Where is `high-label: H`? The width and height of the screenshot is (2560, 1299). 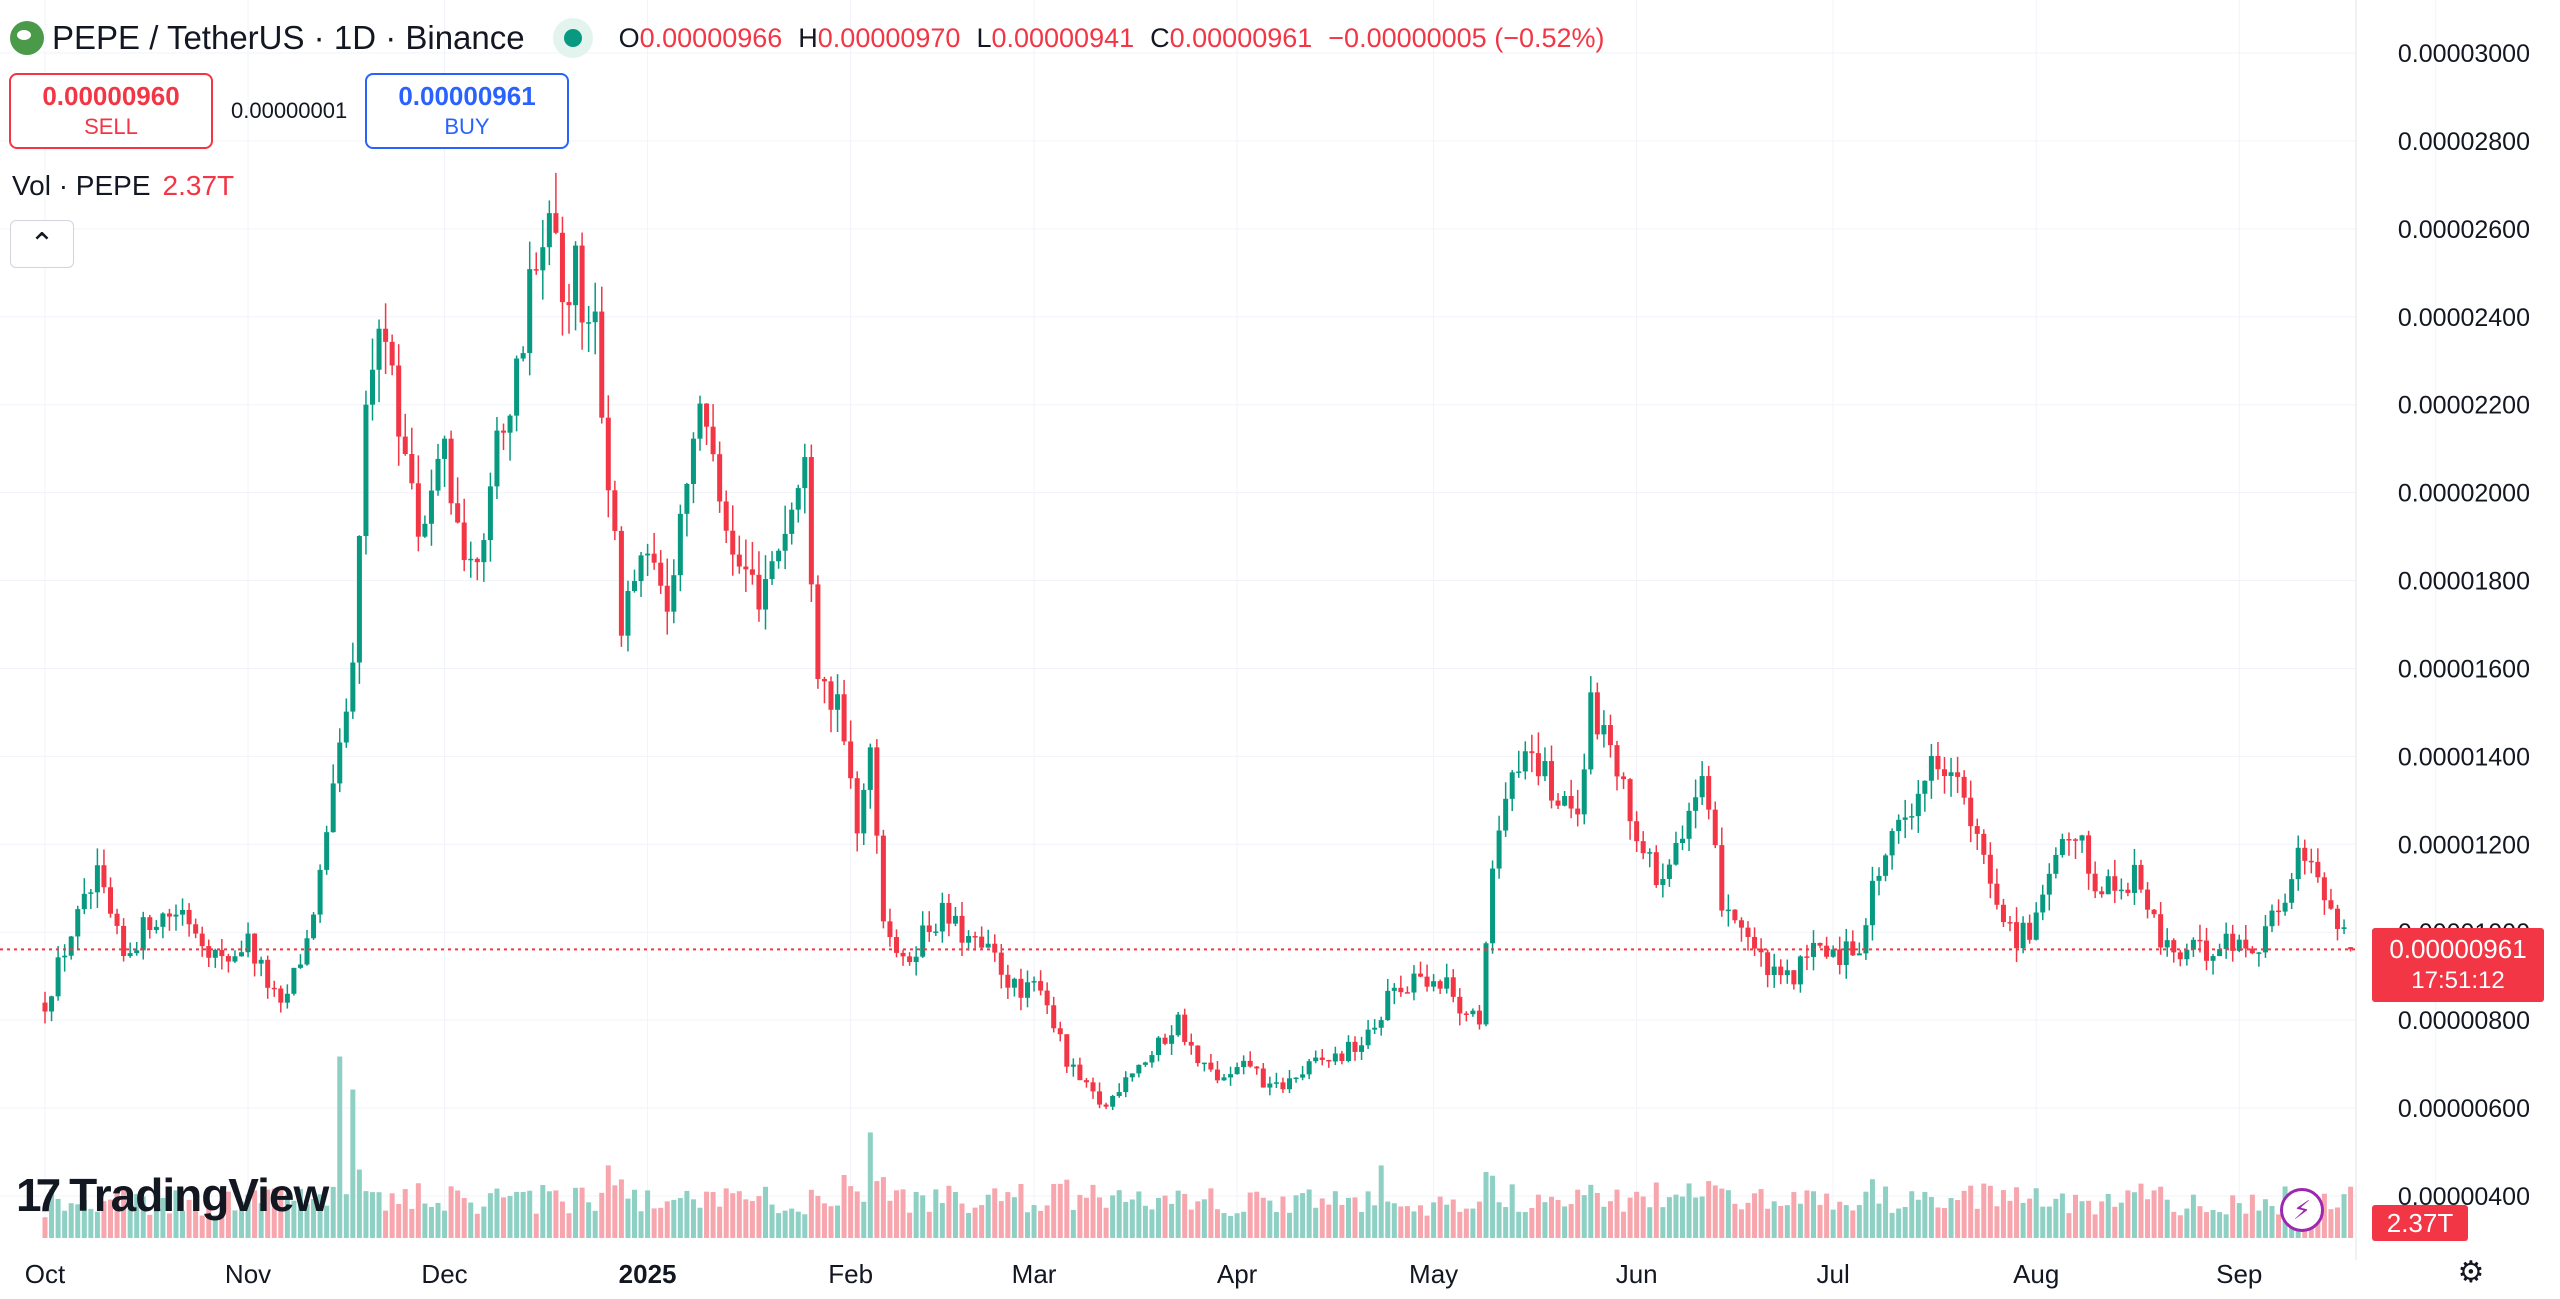
high-label: H is located at coordinates (808, 37).